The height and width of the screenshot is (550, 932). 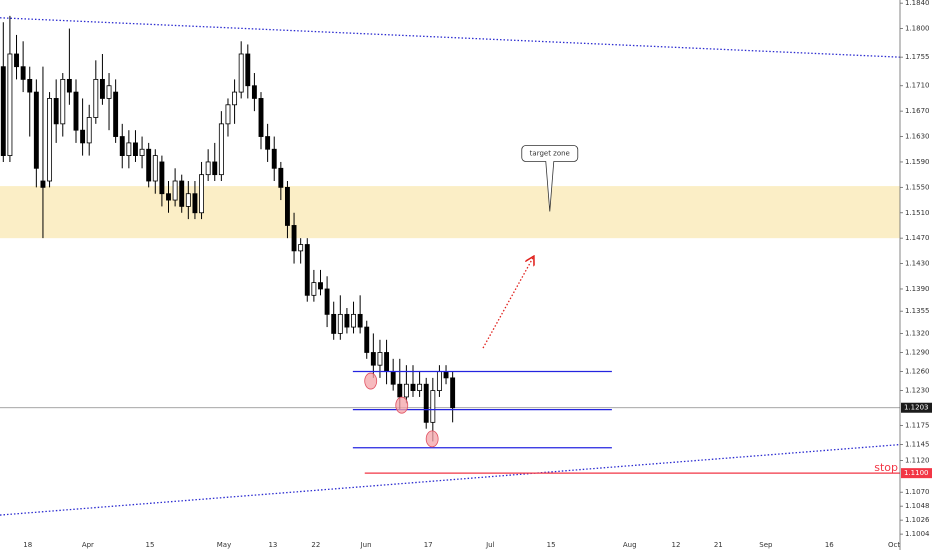 What do you see at coordinates (917, 460) in the screenshot?
I see `y-tick-label: 1.1120` at bounding box center [917, 460].